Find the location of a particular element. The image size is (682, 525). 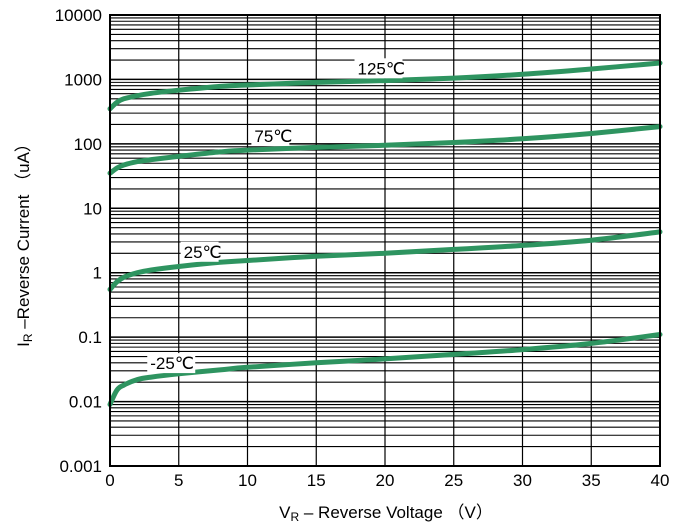

x-tick-label: 0 is located at coordinates (109, 480).